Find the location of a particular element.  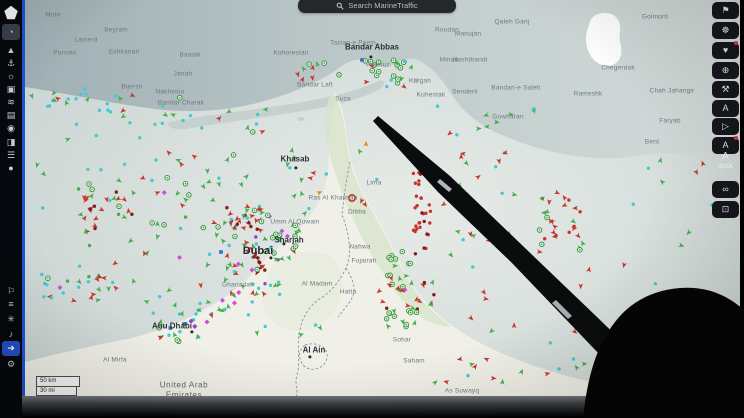

sidebar-item-news-icon: ☰ is located at coordinates (11, 154).